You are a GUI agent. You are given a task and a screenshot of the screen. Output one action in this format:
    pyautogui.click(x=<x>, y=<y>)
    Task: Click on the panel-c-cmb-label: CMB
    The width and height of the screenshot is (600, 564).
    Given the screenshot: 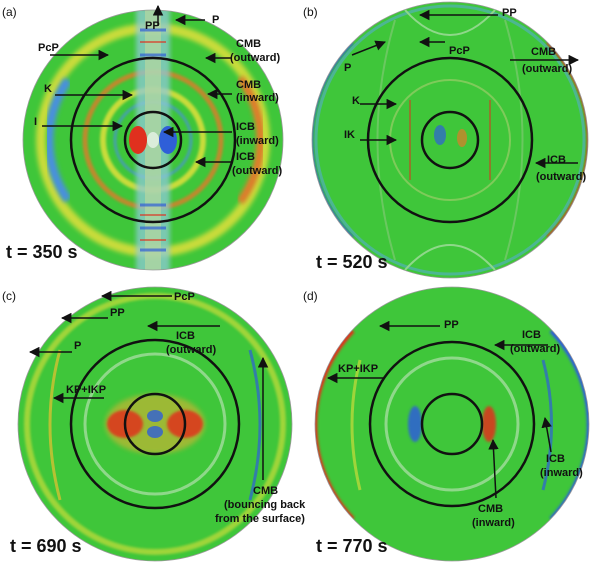 What is the action you would take?
    pyautogui.click(x=265, y=491)
    